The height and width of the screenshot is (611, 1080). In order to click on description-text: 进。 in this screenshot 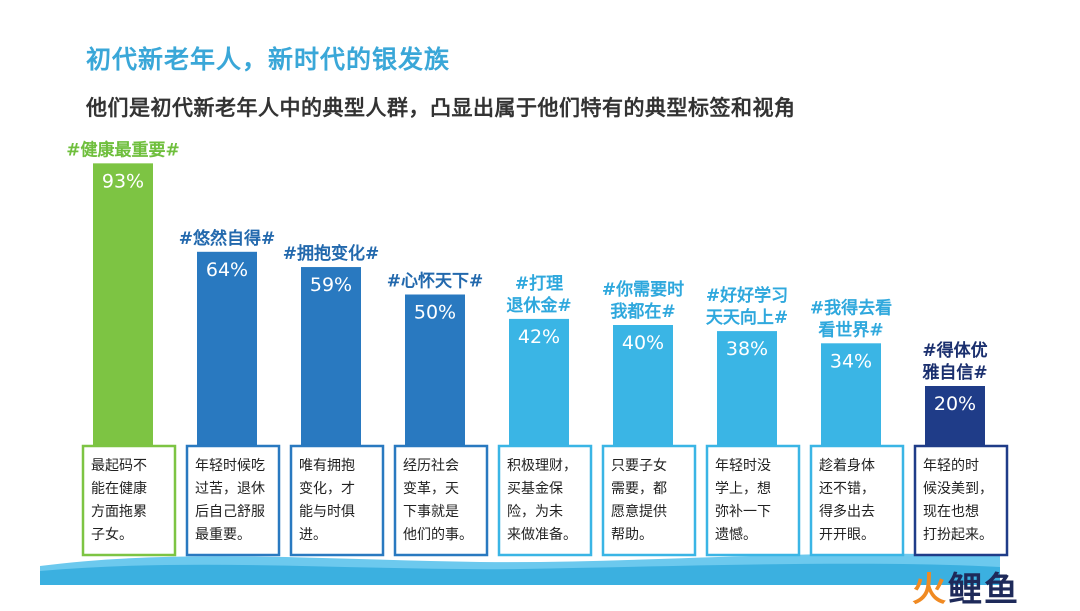, I will do `click(313, 535)`.